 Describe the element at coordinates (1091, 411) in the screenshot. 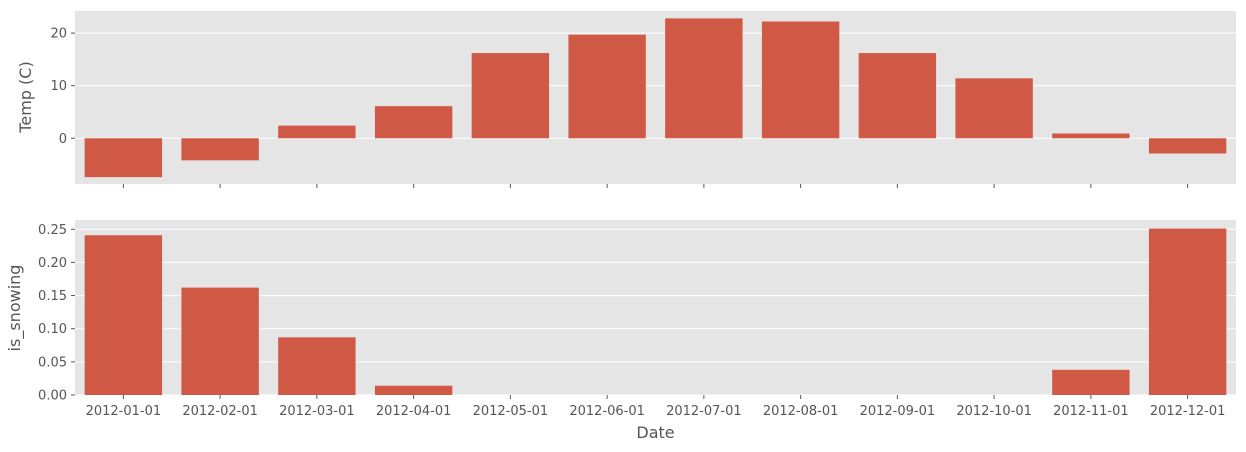

I see `snow-x-tick-label: 2012-11-01` at that location.